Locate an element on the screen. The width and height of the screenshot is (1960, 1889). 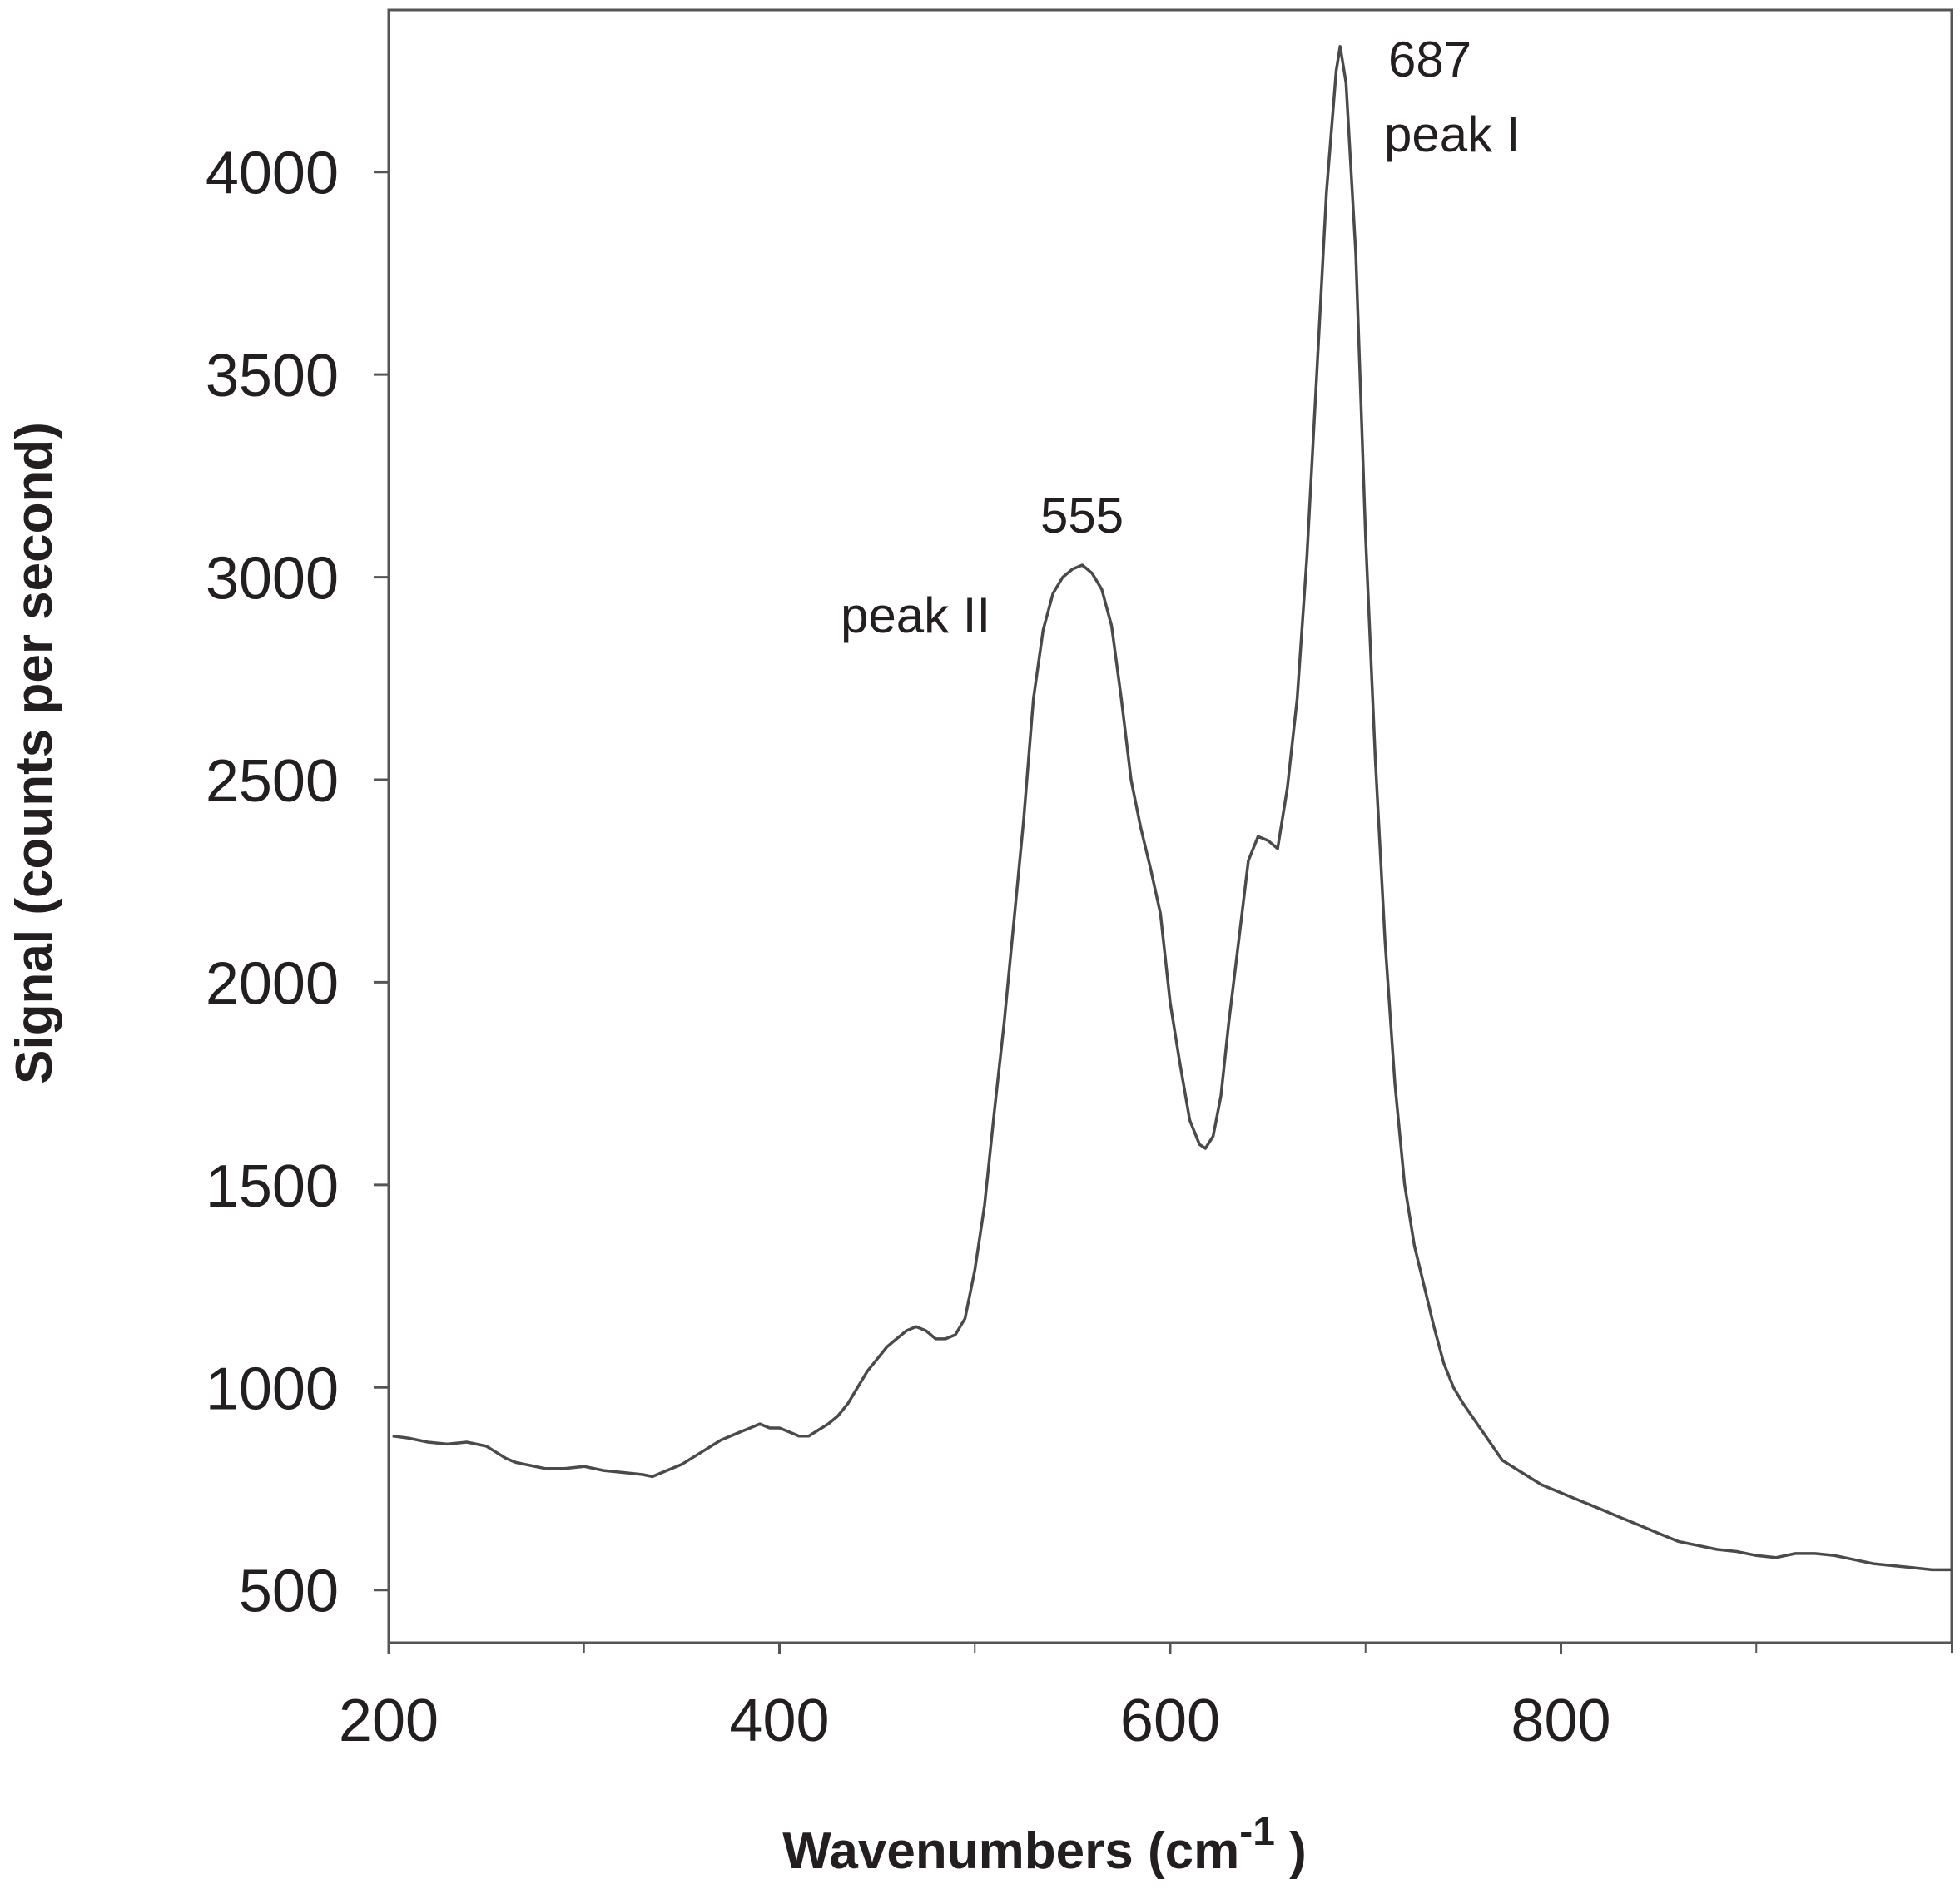
x-axis-tick-labels: 200 400 600 800 is located at coordinates (975, 1721).